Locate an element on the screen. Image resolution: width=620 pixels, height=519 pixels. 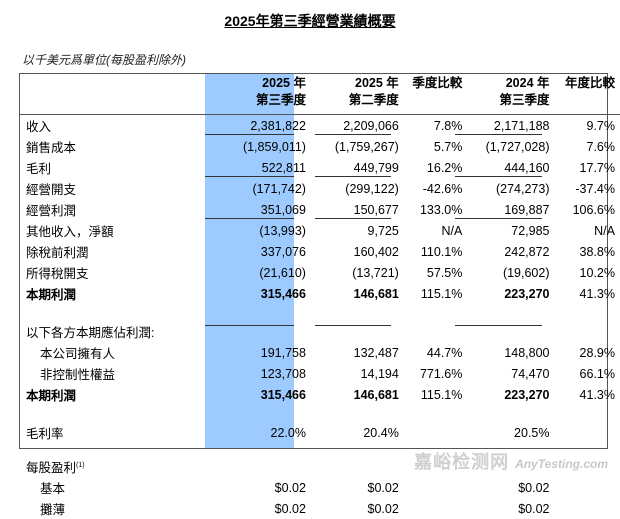
underline-c2-d is located at coordinates (353, 325).